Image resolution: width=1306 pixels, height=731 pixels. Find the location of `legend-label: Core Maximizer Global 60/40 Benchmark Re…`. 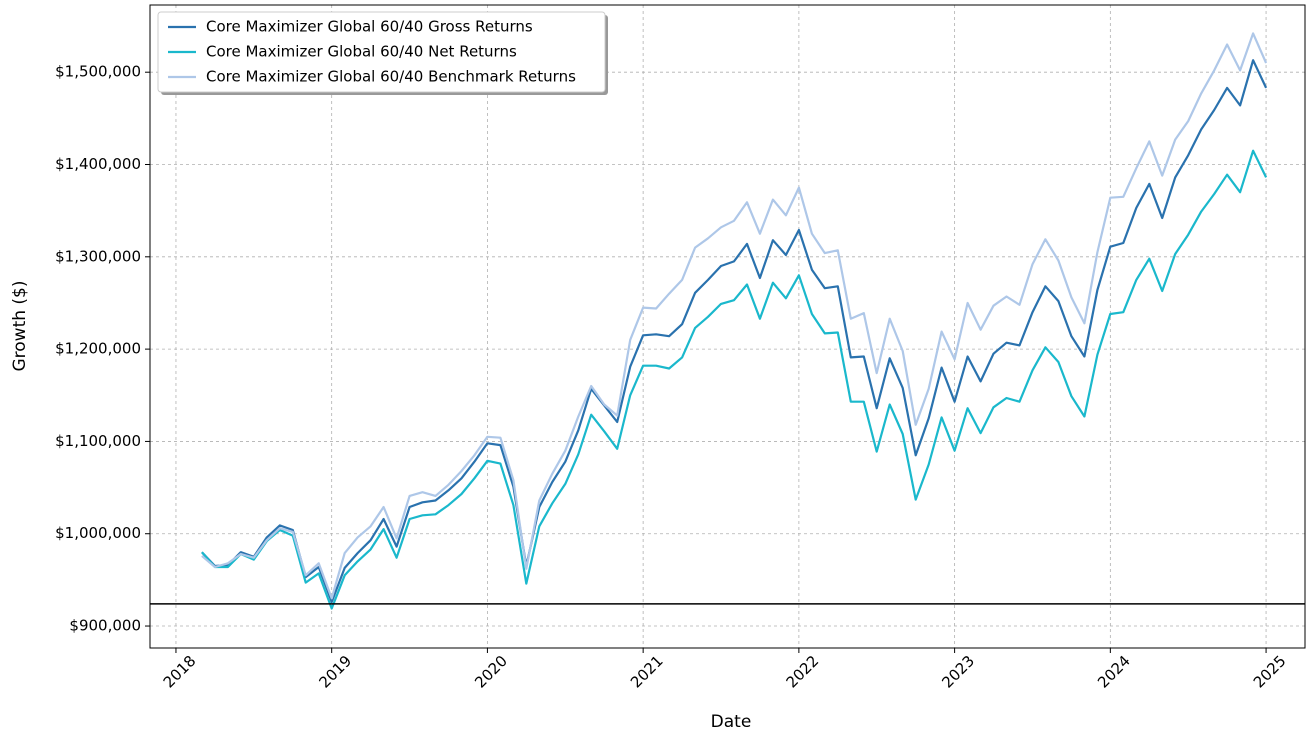

legend-label: Core Maximizer Global 60/40 Benchmark Re… is located at coordinates (391, 77).